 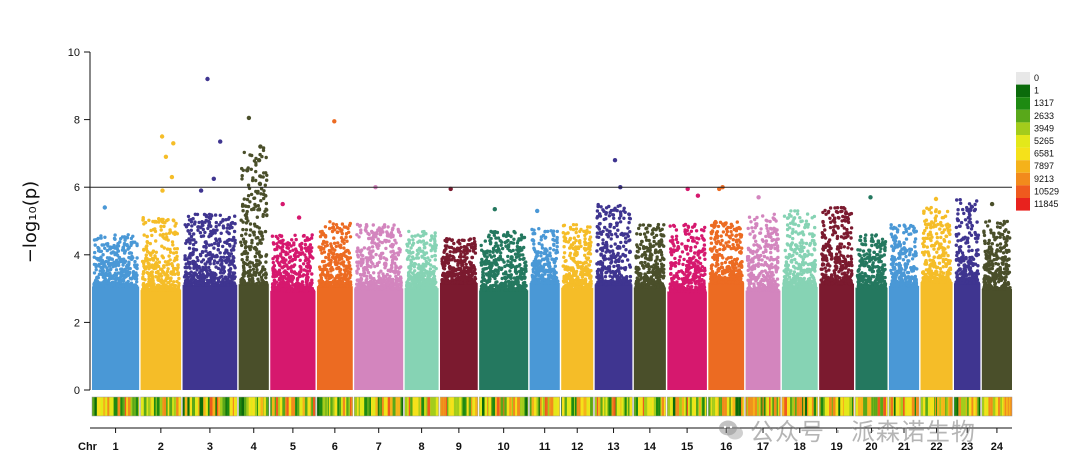 I want to click on chr-1-points, so click(x=116, y=297).